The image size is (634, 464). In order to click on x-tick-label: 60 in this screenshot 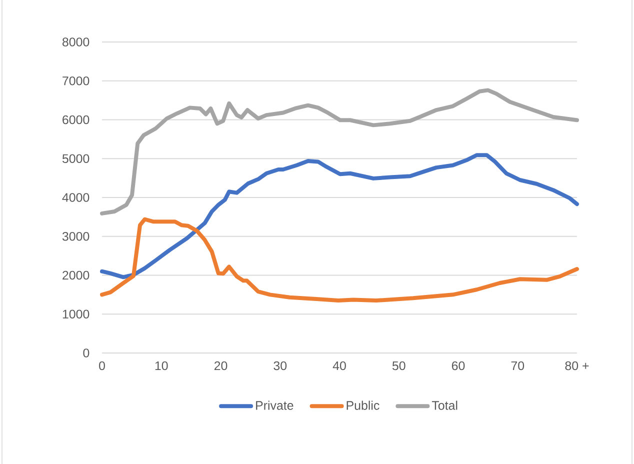, I will do `click(458, 365)`.